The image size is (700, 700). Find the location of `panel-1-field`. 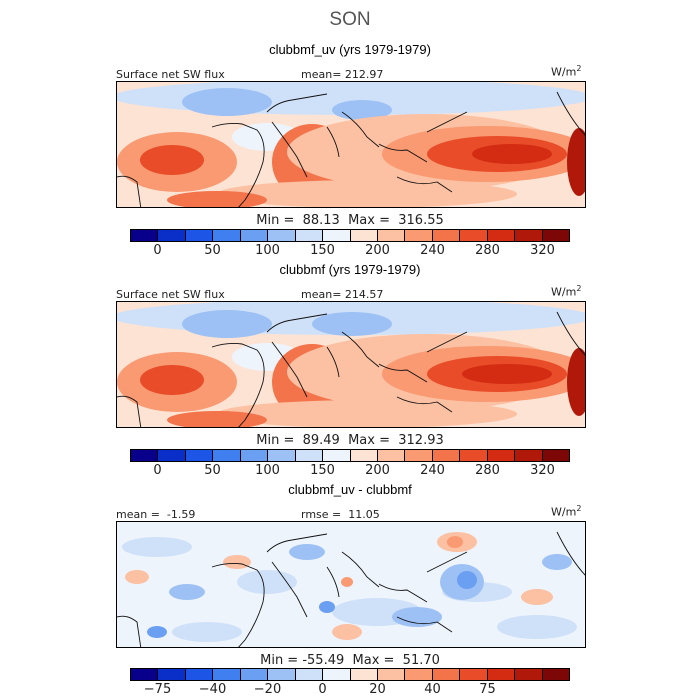

panel-1-field is located at coordinates (351, 144).